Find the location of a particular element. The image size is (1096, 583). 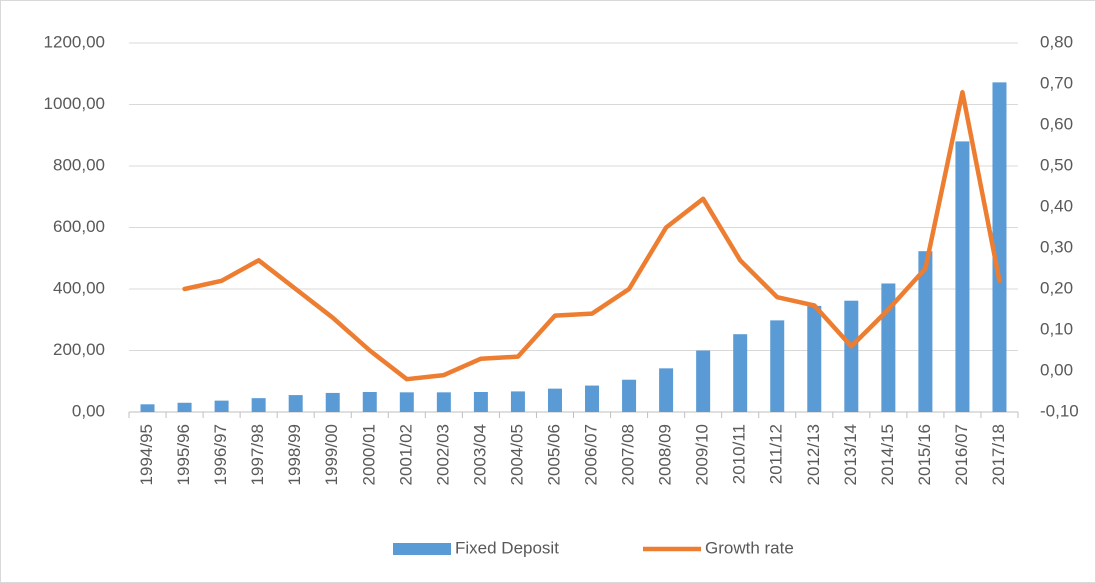

x-tick-label: 2005/06 is located at coordinates (553, 454).